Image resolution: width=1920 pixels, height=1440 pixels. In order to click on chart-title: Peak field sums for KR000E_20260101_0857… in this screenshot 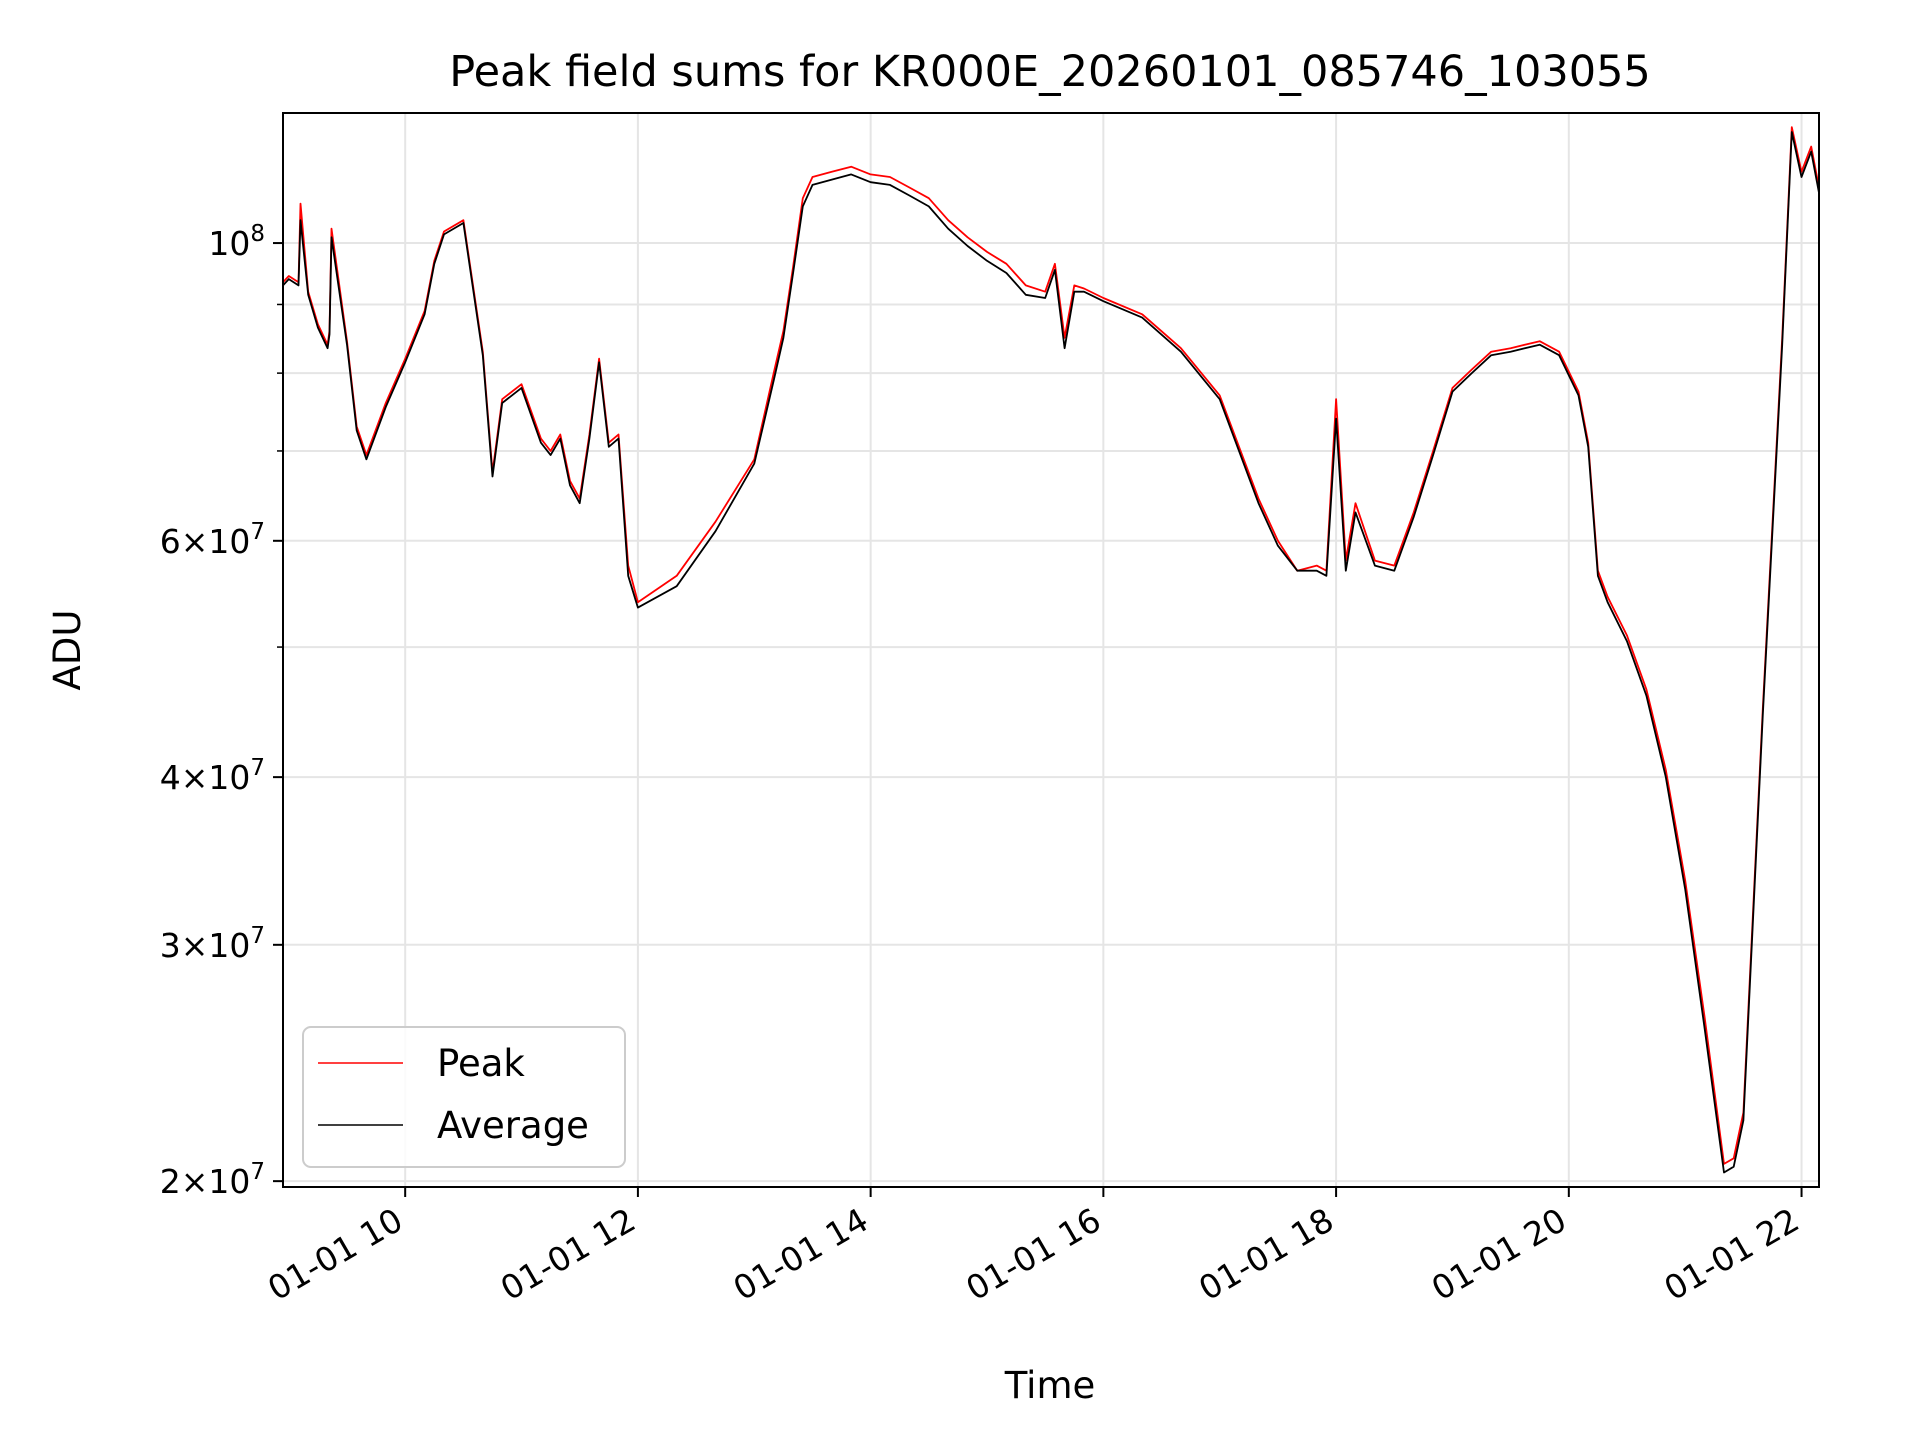, I will do `click(1050, 72)`.